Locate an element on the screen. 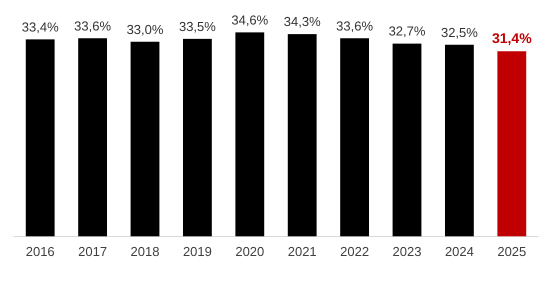 The width and height of the screenshot is (560, 282). data-label: 32,5% is located at coordinates (459, 32).